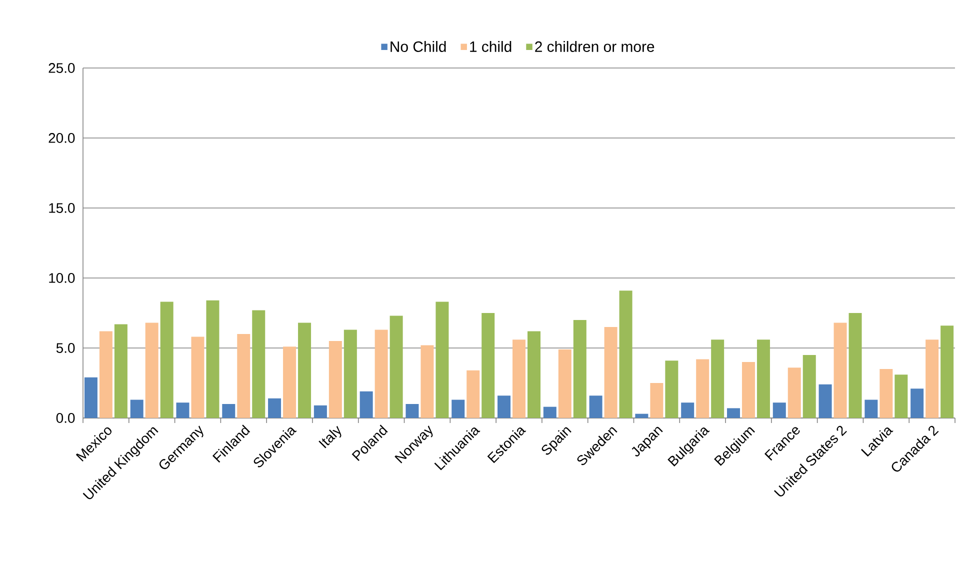 The image size is (961, 562). I want to click on y-tick-label: 15.0, so click(62, 208).